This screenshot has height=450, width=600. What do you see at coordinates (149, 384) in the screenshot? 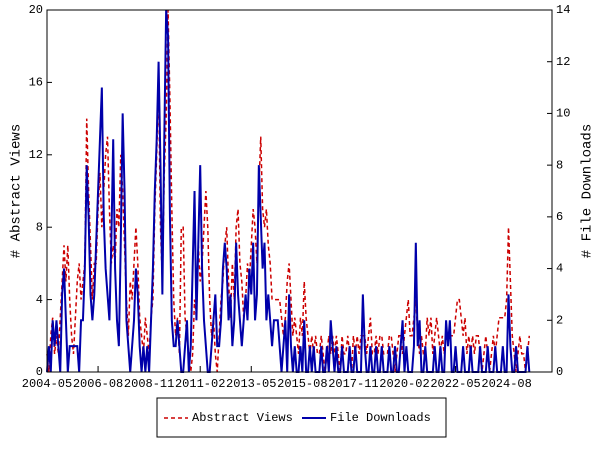
I see `x-tick-label: 2008-11` at bounding box center [149, 384].